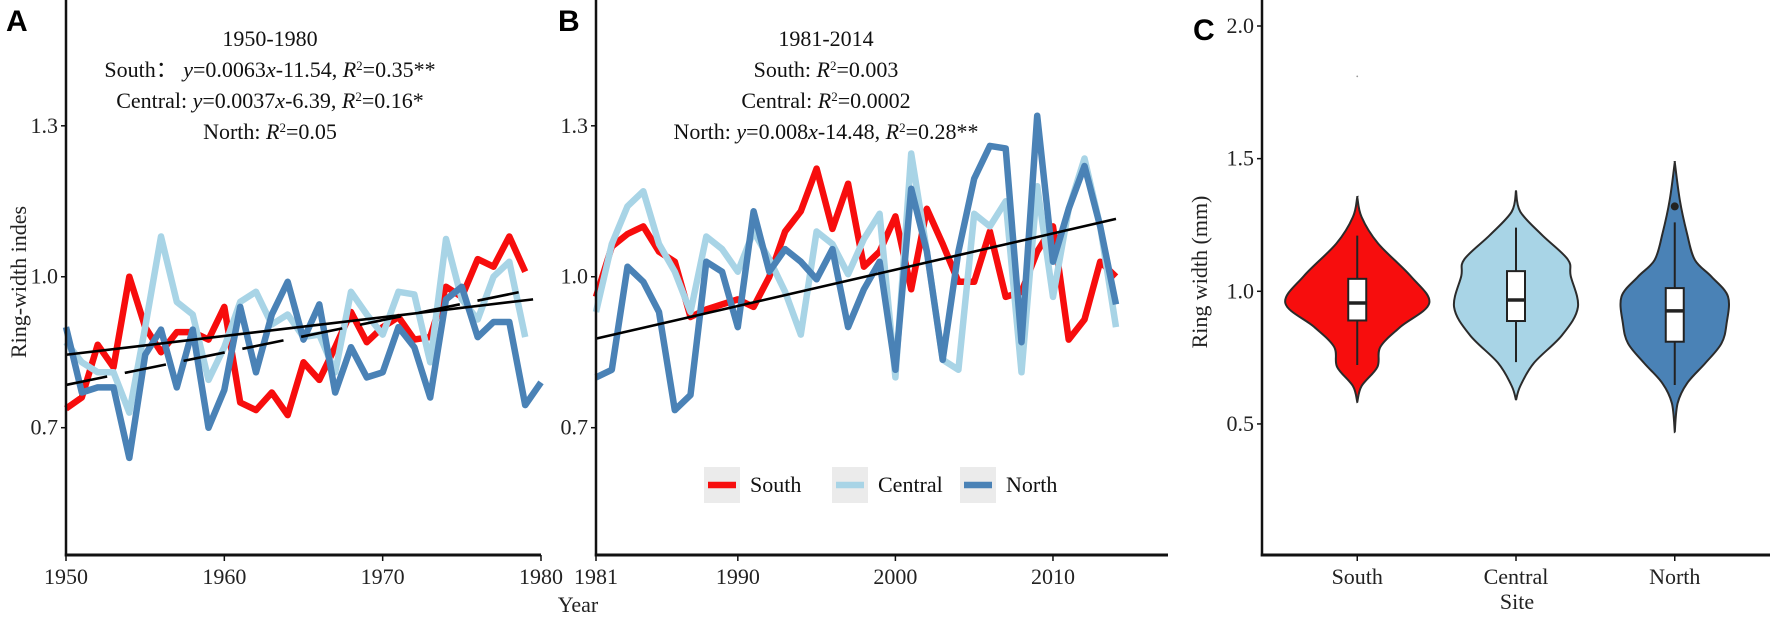 This screenshot has width=1772, height=618. I want to click on panel-b-annotation-line: South: R2=0.003, so click(826, 69).